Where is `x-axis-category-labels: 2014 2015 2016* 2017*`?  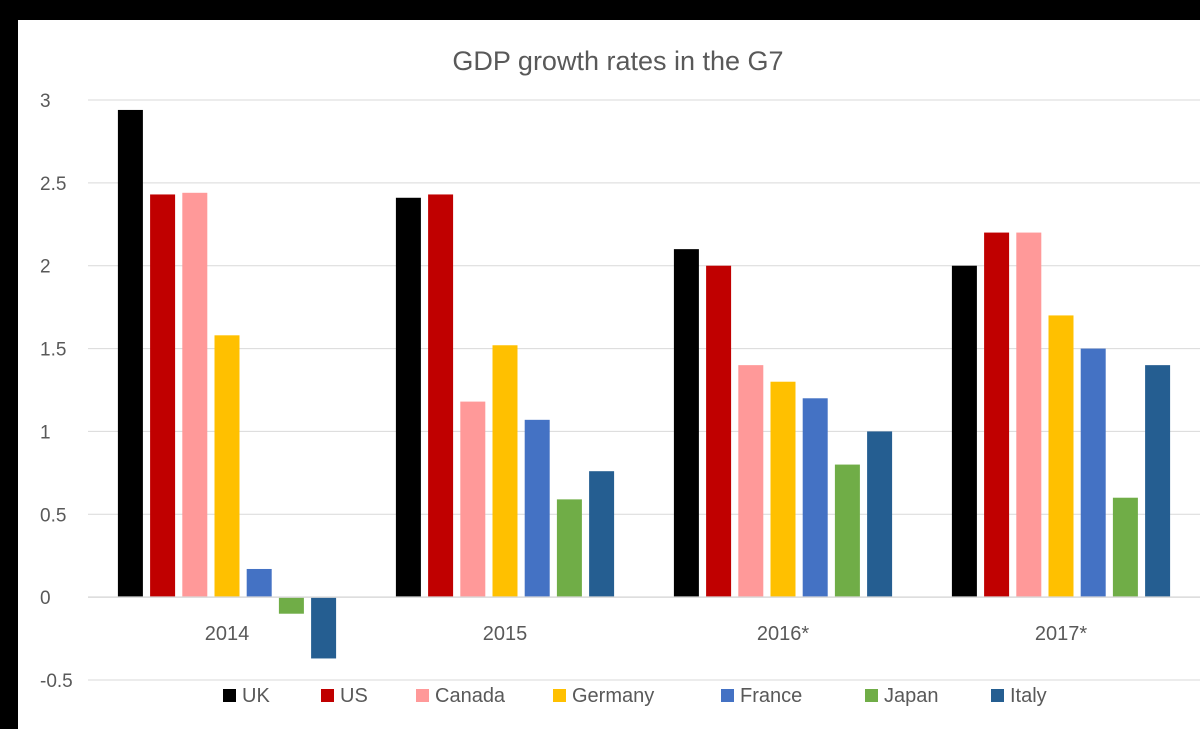
x-axis-category-labels: 2014 2015 2016* 2017* is located at coordinates (646, 634).